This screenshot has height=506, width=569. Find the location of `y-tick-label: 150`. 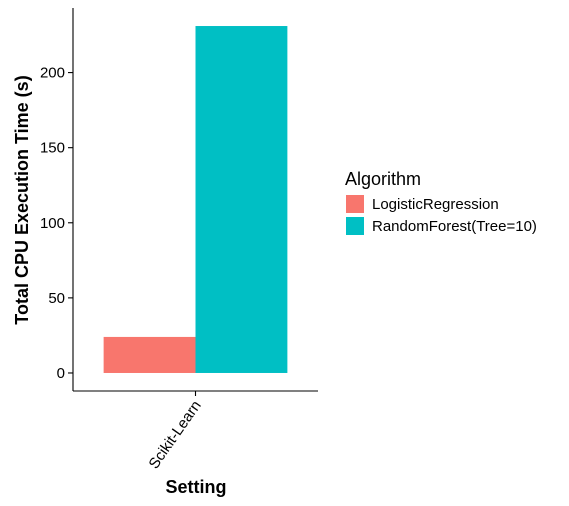

y-tick-label: 150 is located at coordinates (52, 148).